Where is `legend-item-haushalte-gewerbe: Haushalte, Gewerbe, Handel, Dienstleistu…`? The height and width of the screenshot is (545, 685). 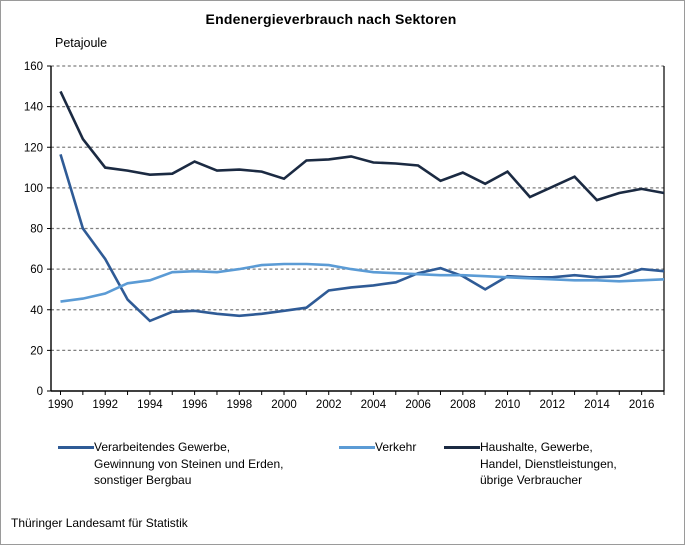
legend-item-haushalte-gewerbe: Haushalte, Gewerbe, Handel, Dienstleistu… is located at coordinates (530, 464).